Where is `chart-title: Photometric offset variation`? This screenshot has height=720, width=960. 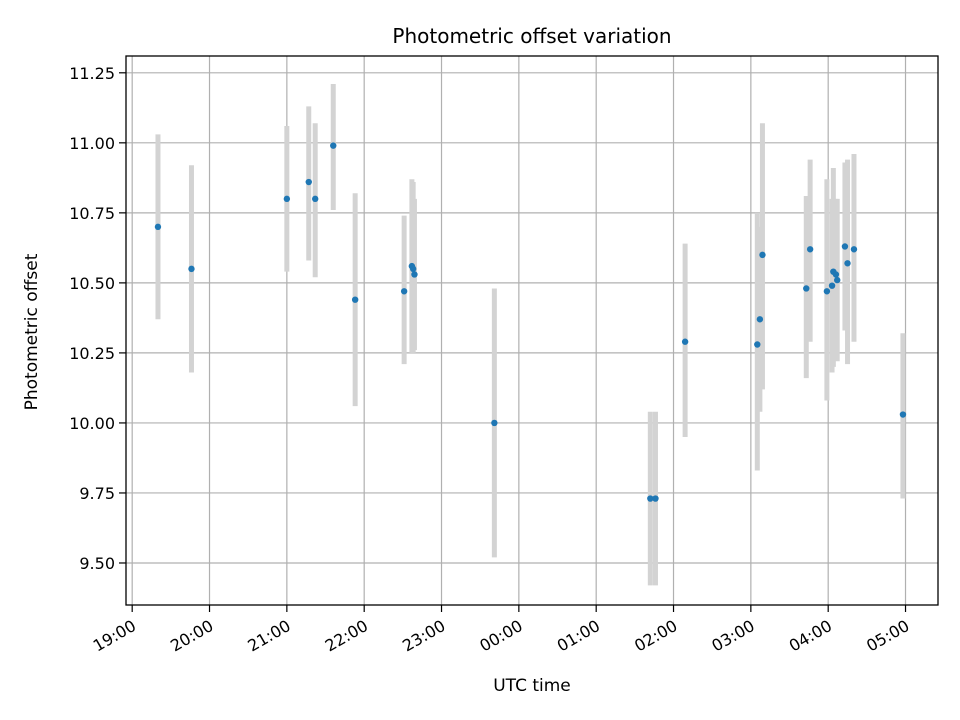 chart-title: Photometric offset variation is located at coordinates (531, 36).